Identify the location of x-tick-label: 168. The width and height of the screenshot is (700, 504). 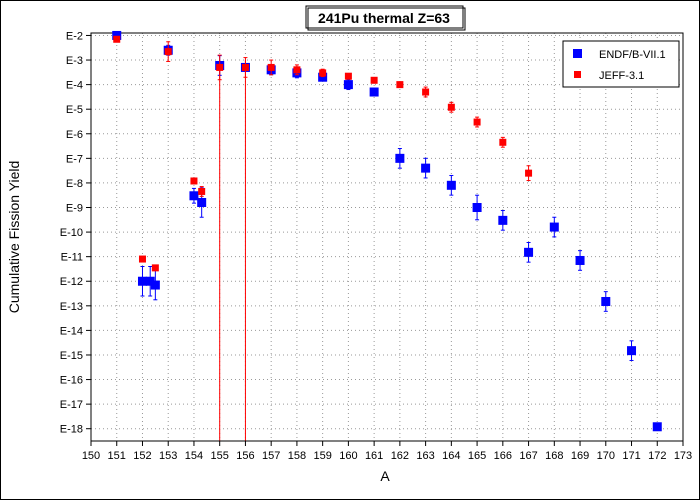
(554, 456).